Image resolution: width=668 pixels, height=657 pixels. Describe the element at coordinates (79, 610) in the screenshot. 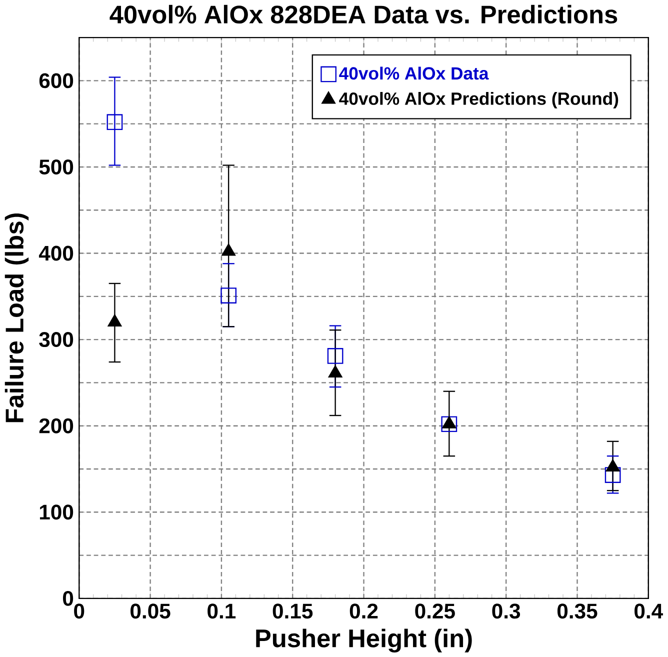

I see `x-tick-label: 0` at that location.